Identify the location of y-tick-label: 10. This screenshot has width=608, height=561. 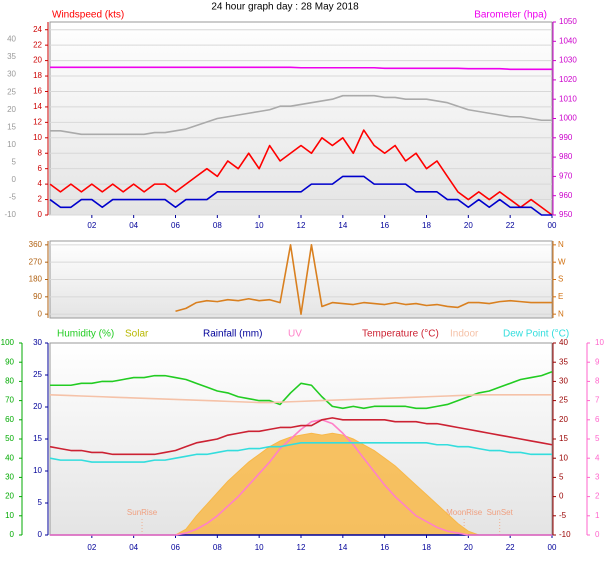
(37, 137).